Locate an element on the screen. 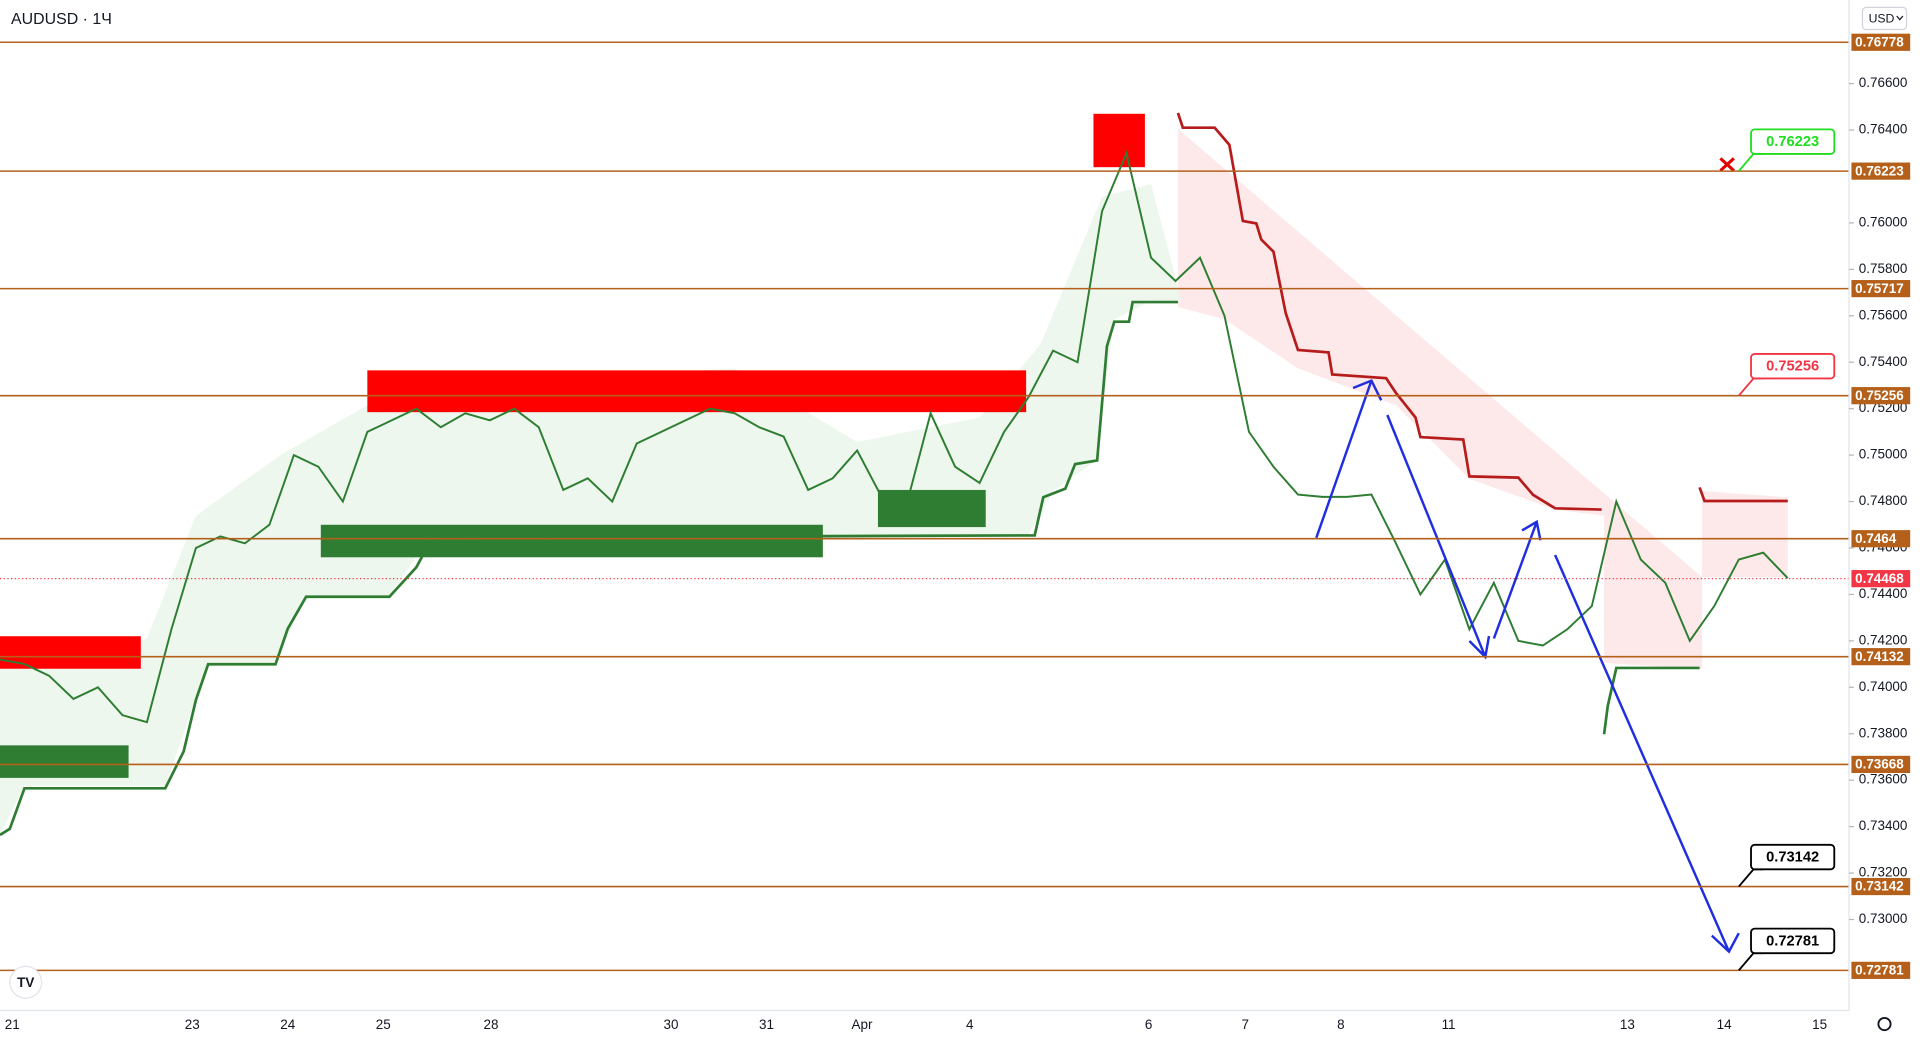  x-tick-label: 21 is located at coordinates (12, 1024).